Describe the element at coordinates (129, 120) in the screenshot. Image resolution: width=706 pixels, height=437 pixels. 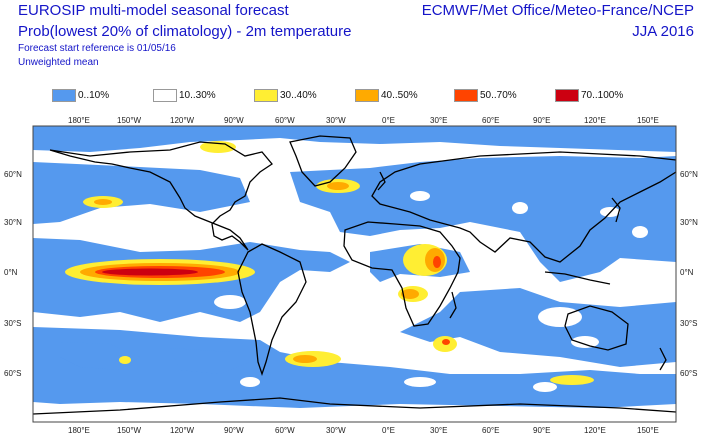
I see `lon-label-top: 150°W` at that location.